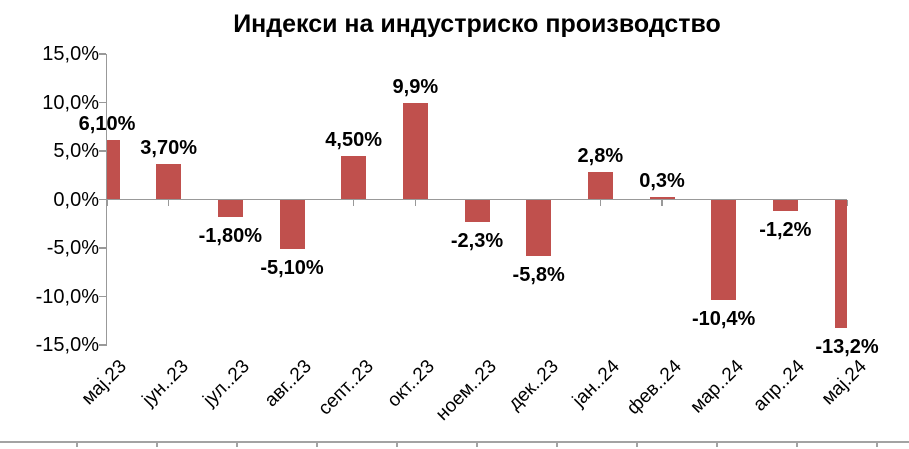  What do you see at coordinates (415, 87) in the screenshot?
I see `bar-value-label: 9,9%` at bounding box center [415, 87].